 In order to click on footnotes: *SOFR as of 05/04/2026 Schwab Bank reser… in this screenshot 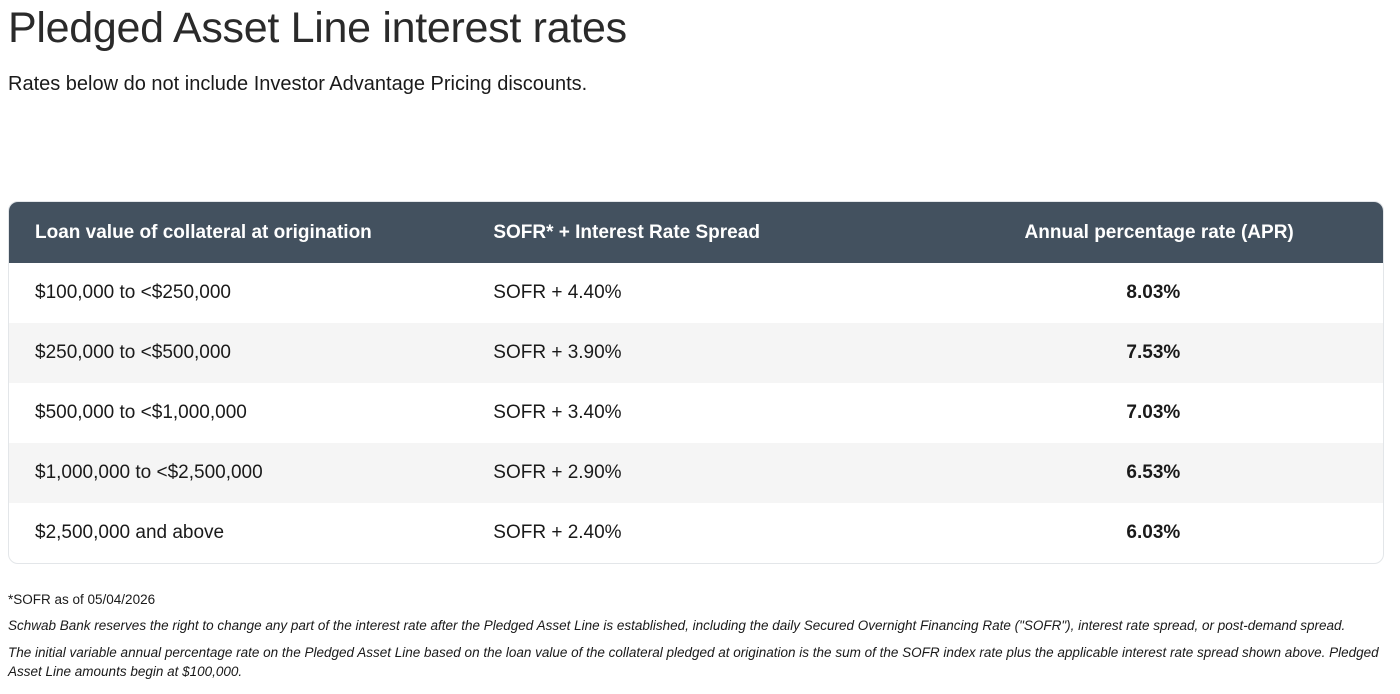, I will do `click(698, 640)`.